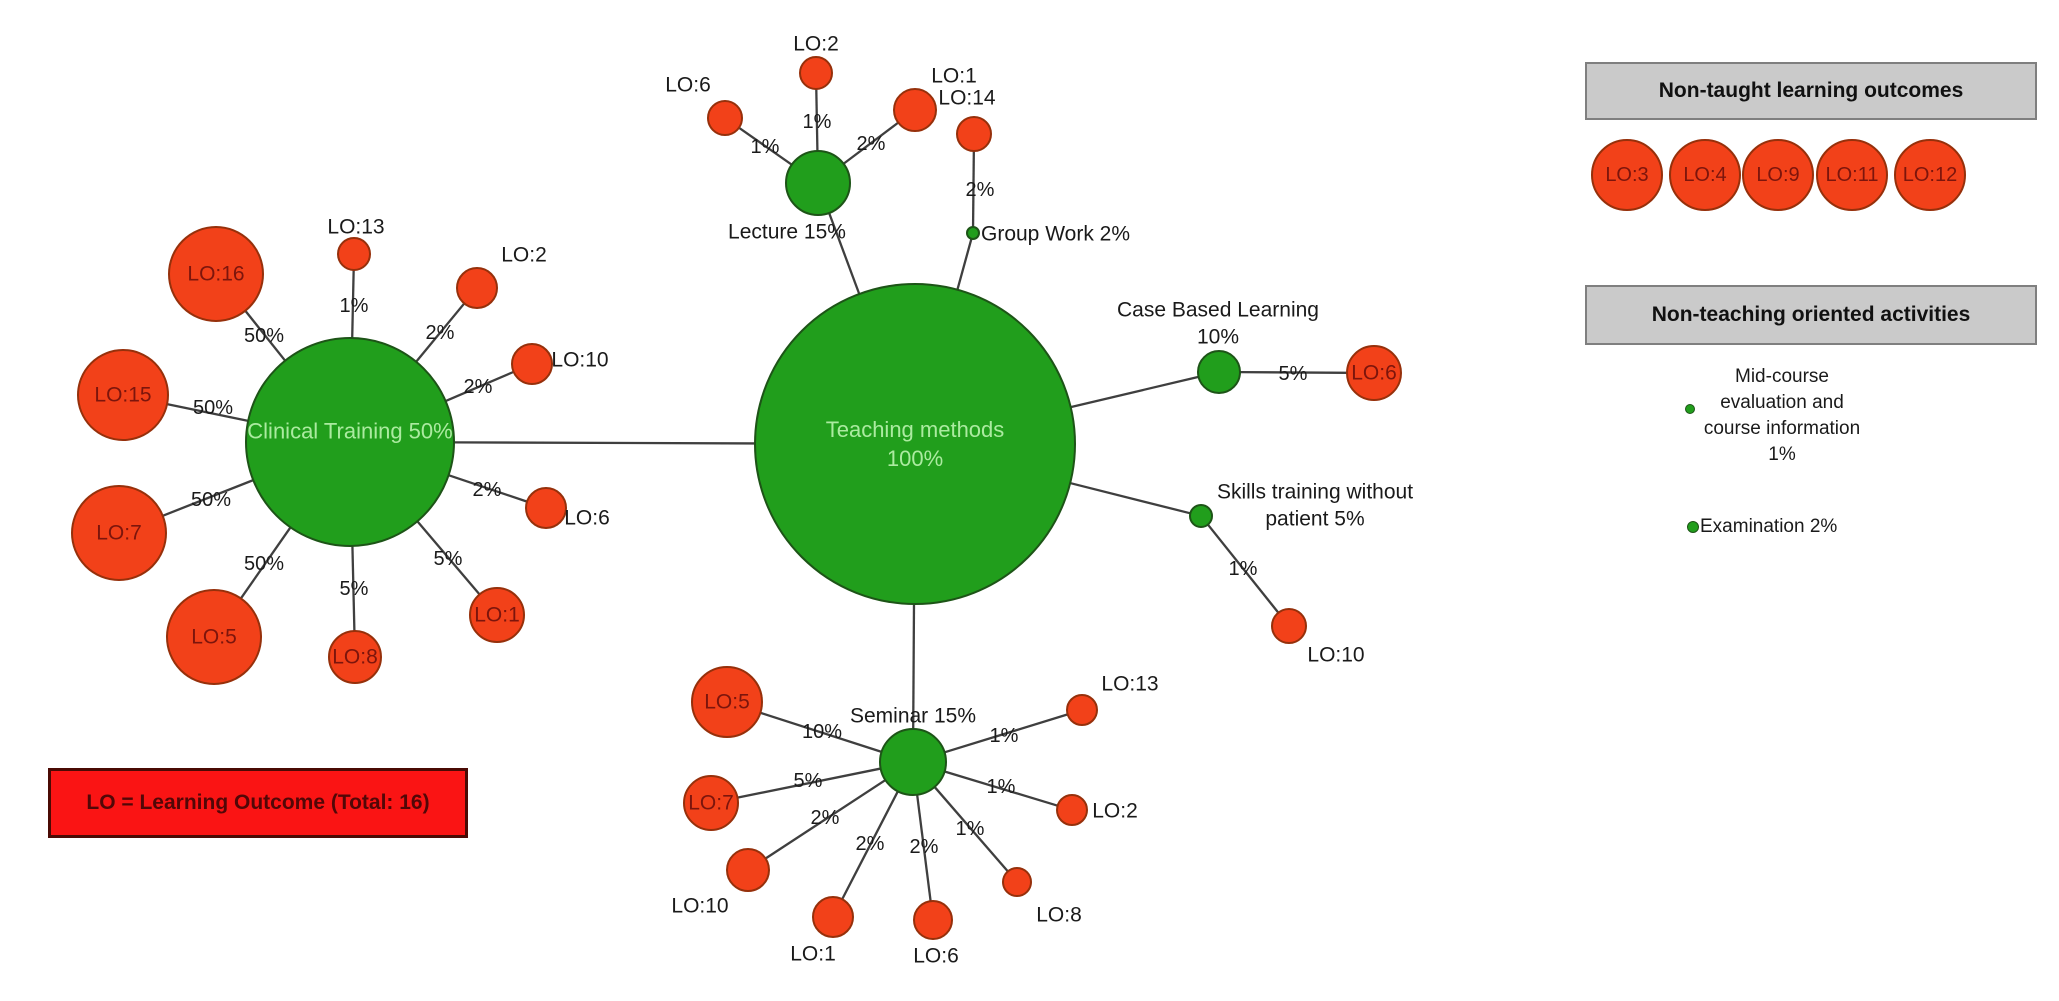 The height and width of the screenshot is (1001, 2059). Describe the element at coordinates (1690, 409) in the screenshot. I see `midcourse-dot` at that location.